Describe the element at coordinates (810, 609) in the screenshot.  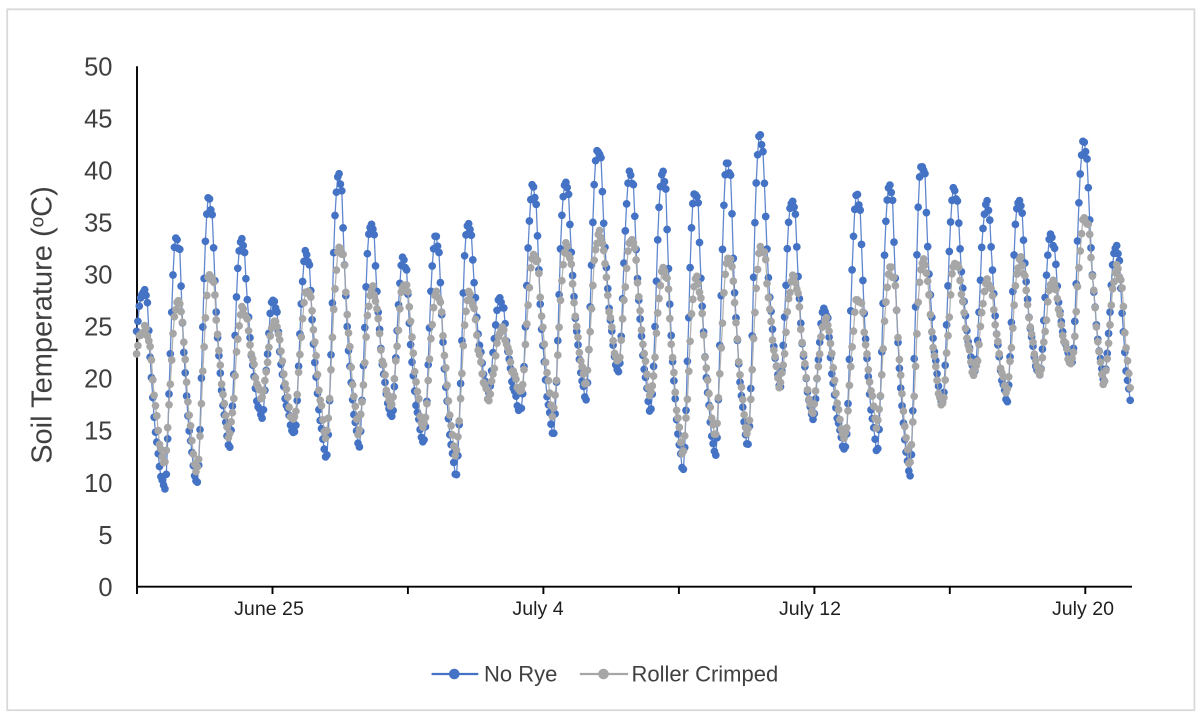
I see `svg-text: July 12` at that location.